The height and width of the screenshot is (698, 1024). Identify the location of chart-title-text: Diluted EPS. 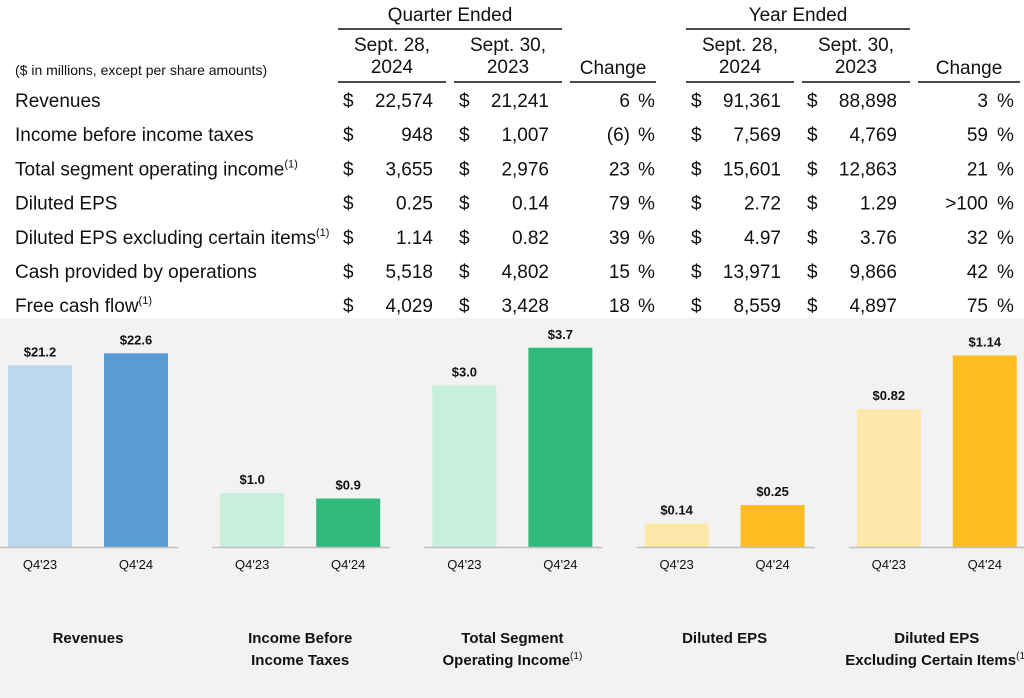
(936, 638).